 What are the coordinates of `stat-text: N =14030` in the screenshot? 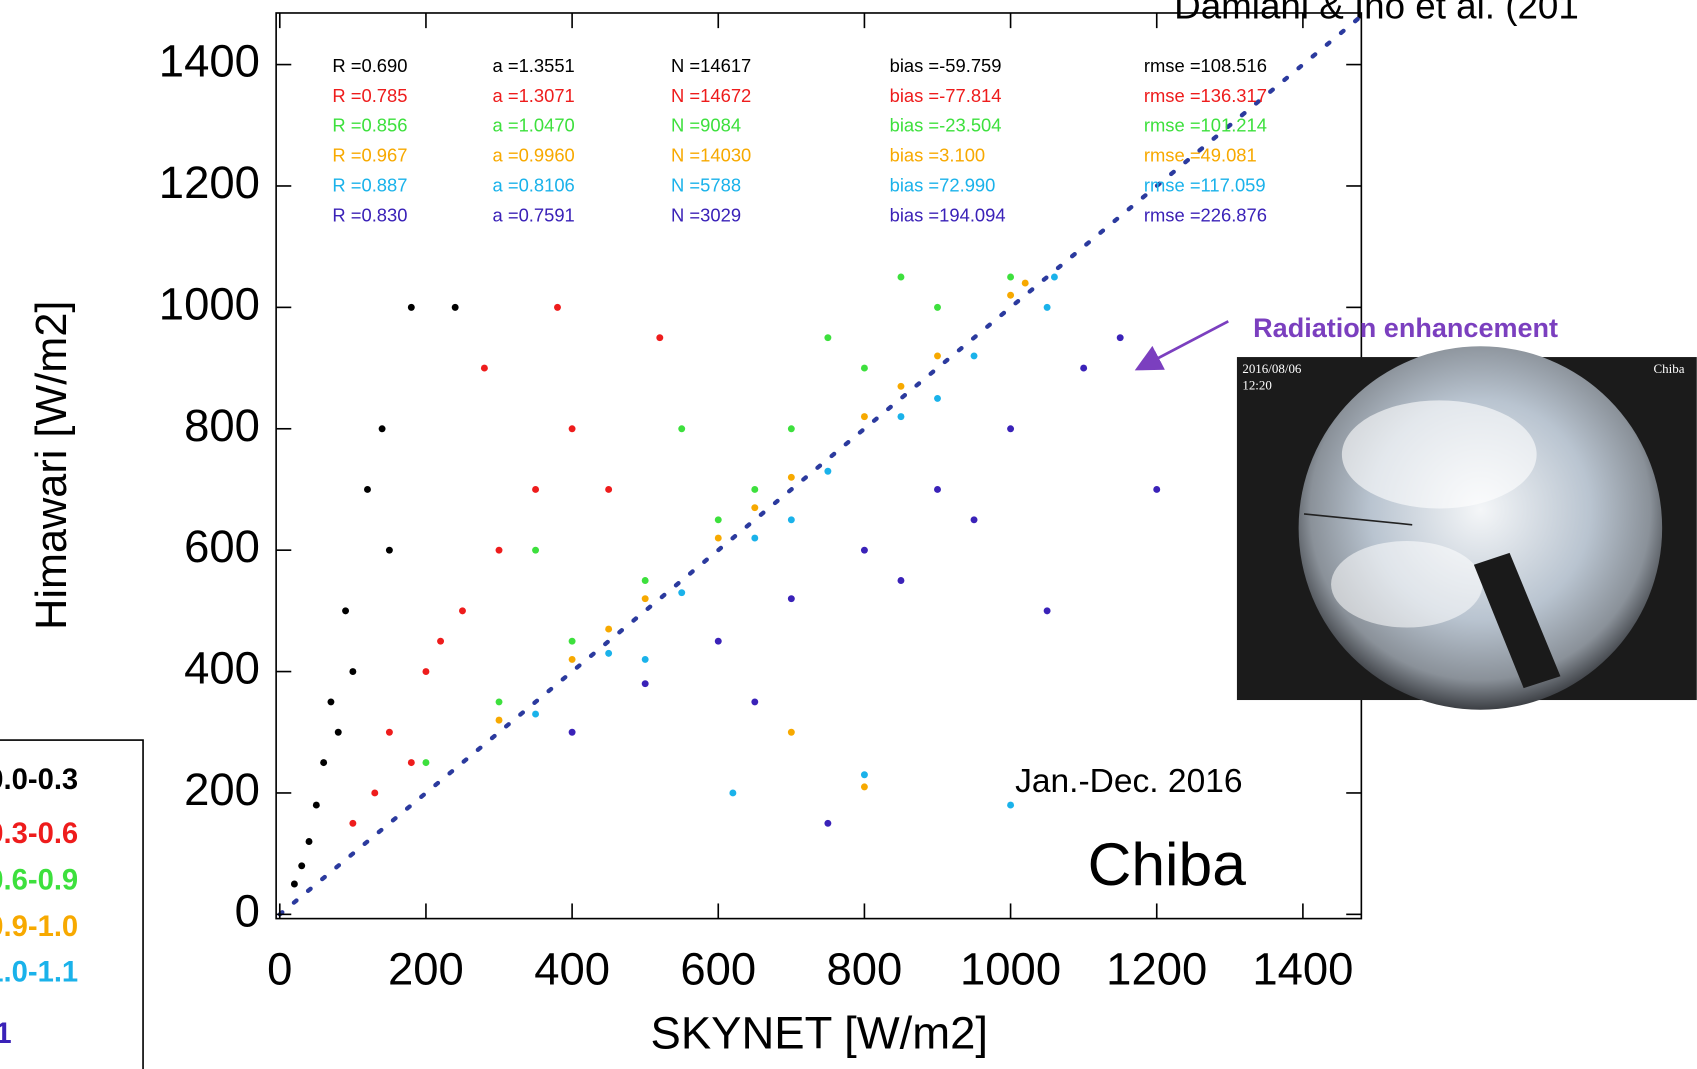 It's located at (711, 155).